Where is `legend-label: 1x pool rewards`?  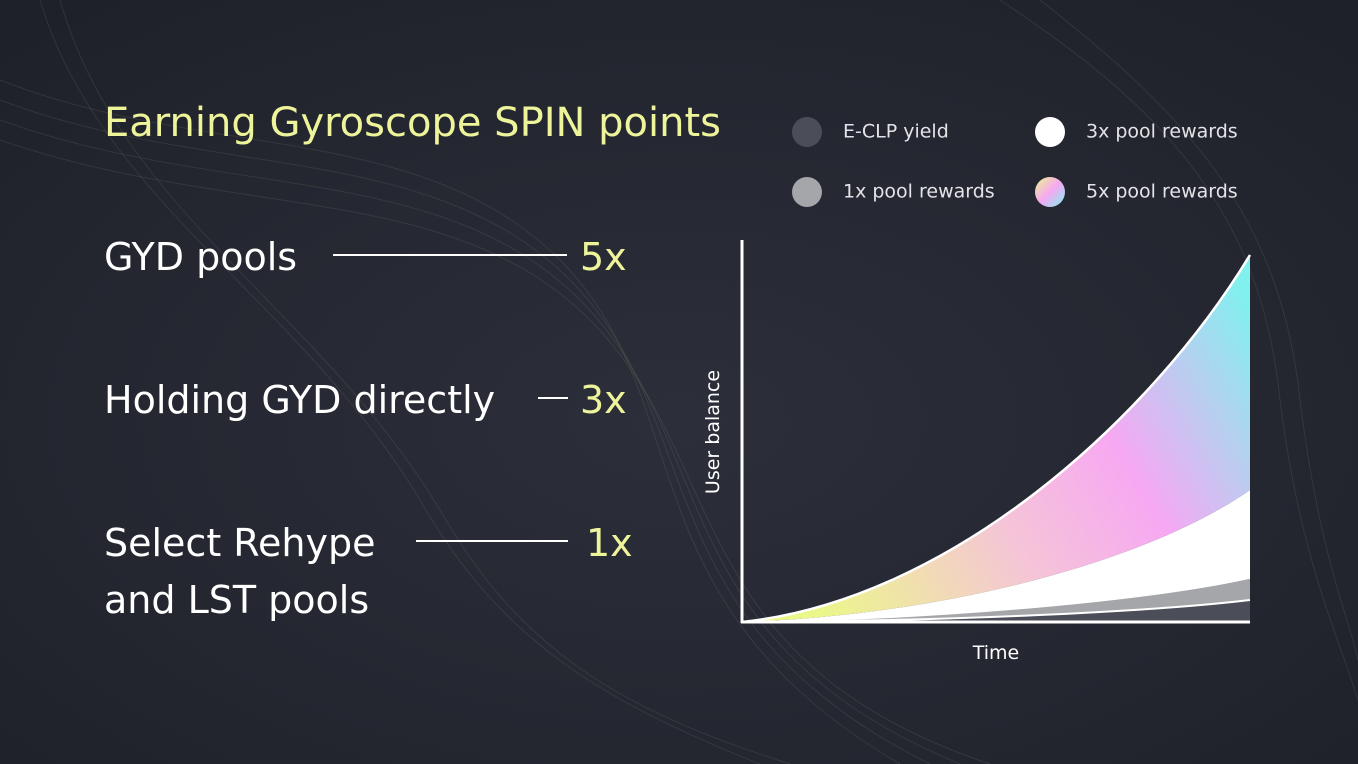
legend-label: 1x pool rewards is located at coordinates (919, 192).